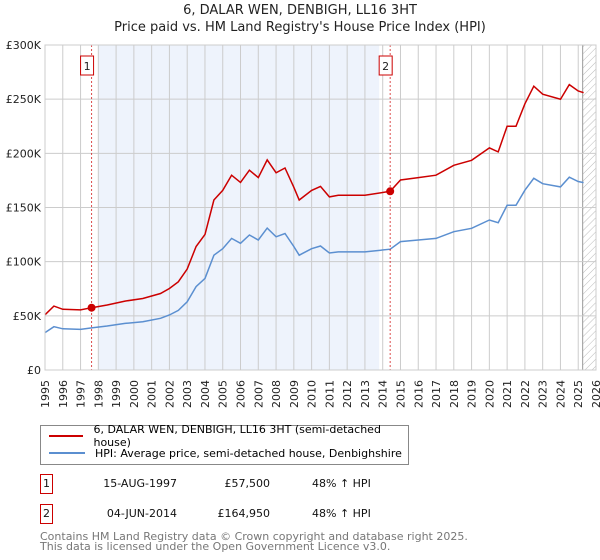  I want to click on sale-label: 1, so click(87, 66).